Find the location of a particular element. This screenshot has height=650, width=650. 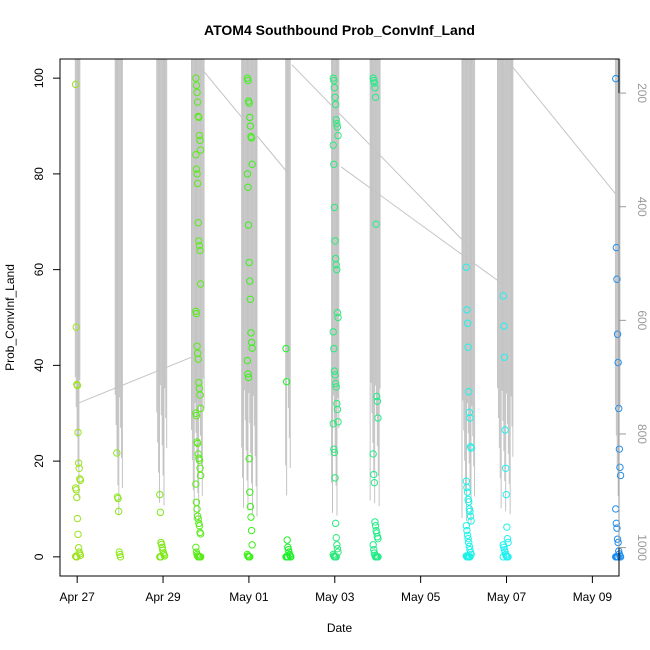

chart-title: ATOM4 Southbound Prob_ConvInf_Land is located at coordinates (339, 30).